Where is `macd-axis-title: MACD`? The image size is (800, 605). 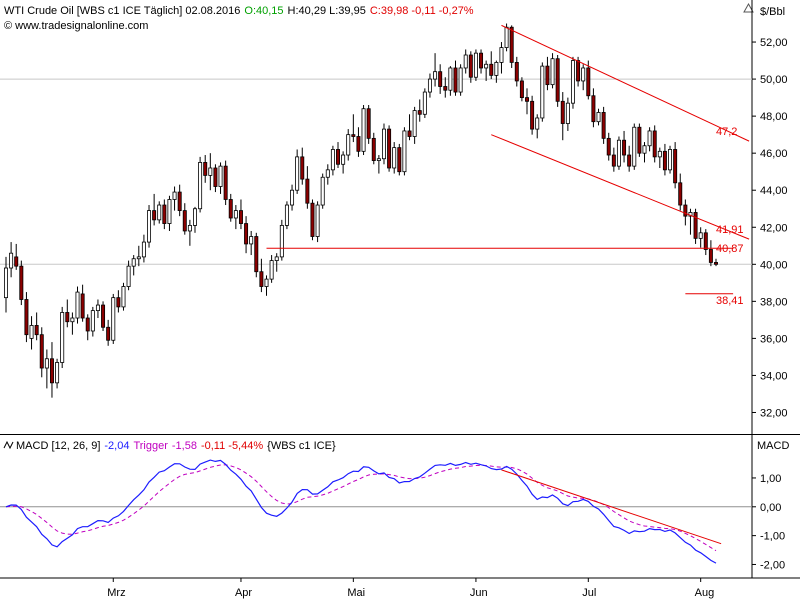 macd-axis-title: MACD is located at coordinates (773, 446).